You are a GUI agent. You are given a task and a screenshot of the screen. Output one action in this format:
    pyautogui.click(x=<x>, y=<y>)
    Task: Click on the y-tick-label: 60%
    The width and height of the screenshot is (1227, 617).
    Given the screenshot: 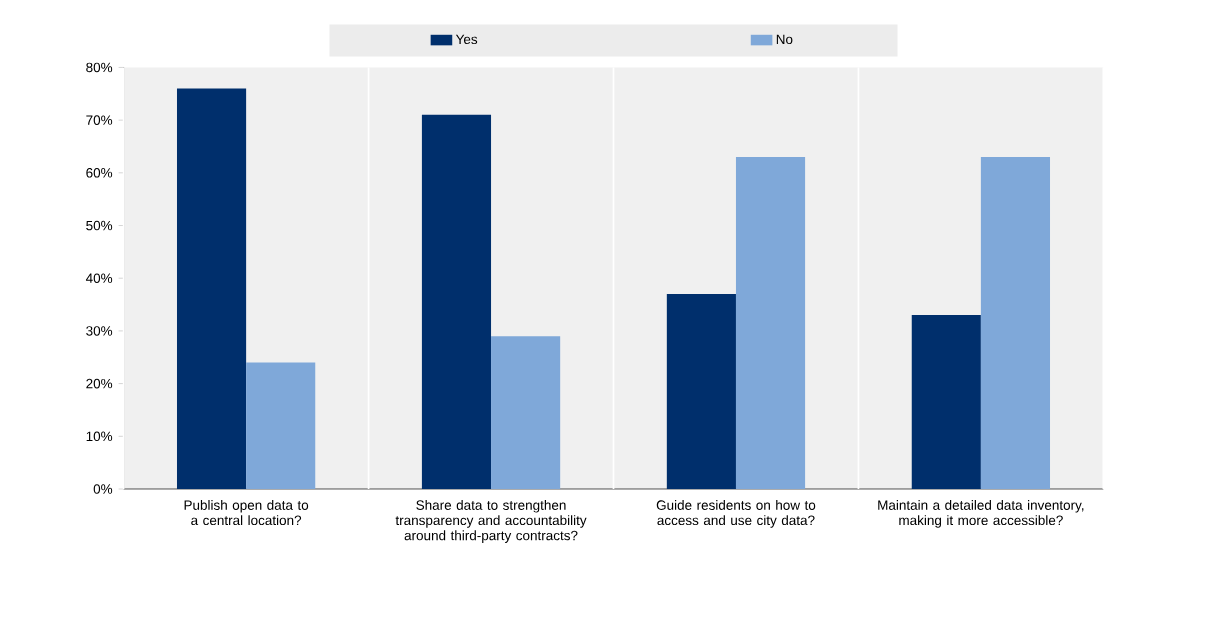 What is the action you would take?
    pyautogui.click(x=99, y=172)
    